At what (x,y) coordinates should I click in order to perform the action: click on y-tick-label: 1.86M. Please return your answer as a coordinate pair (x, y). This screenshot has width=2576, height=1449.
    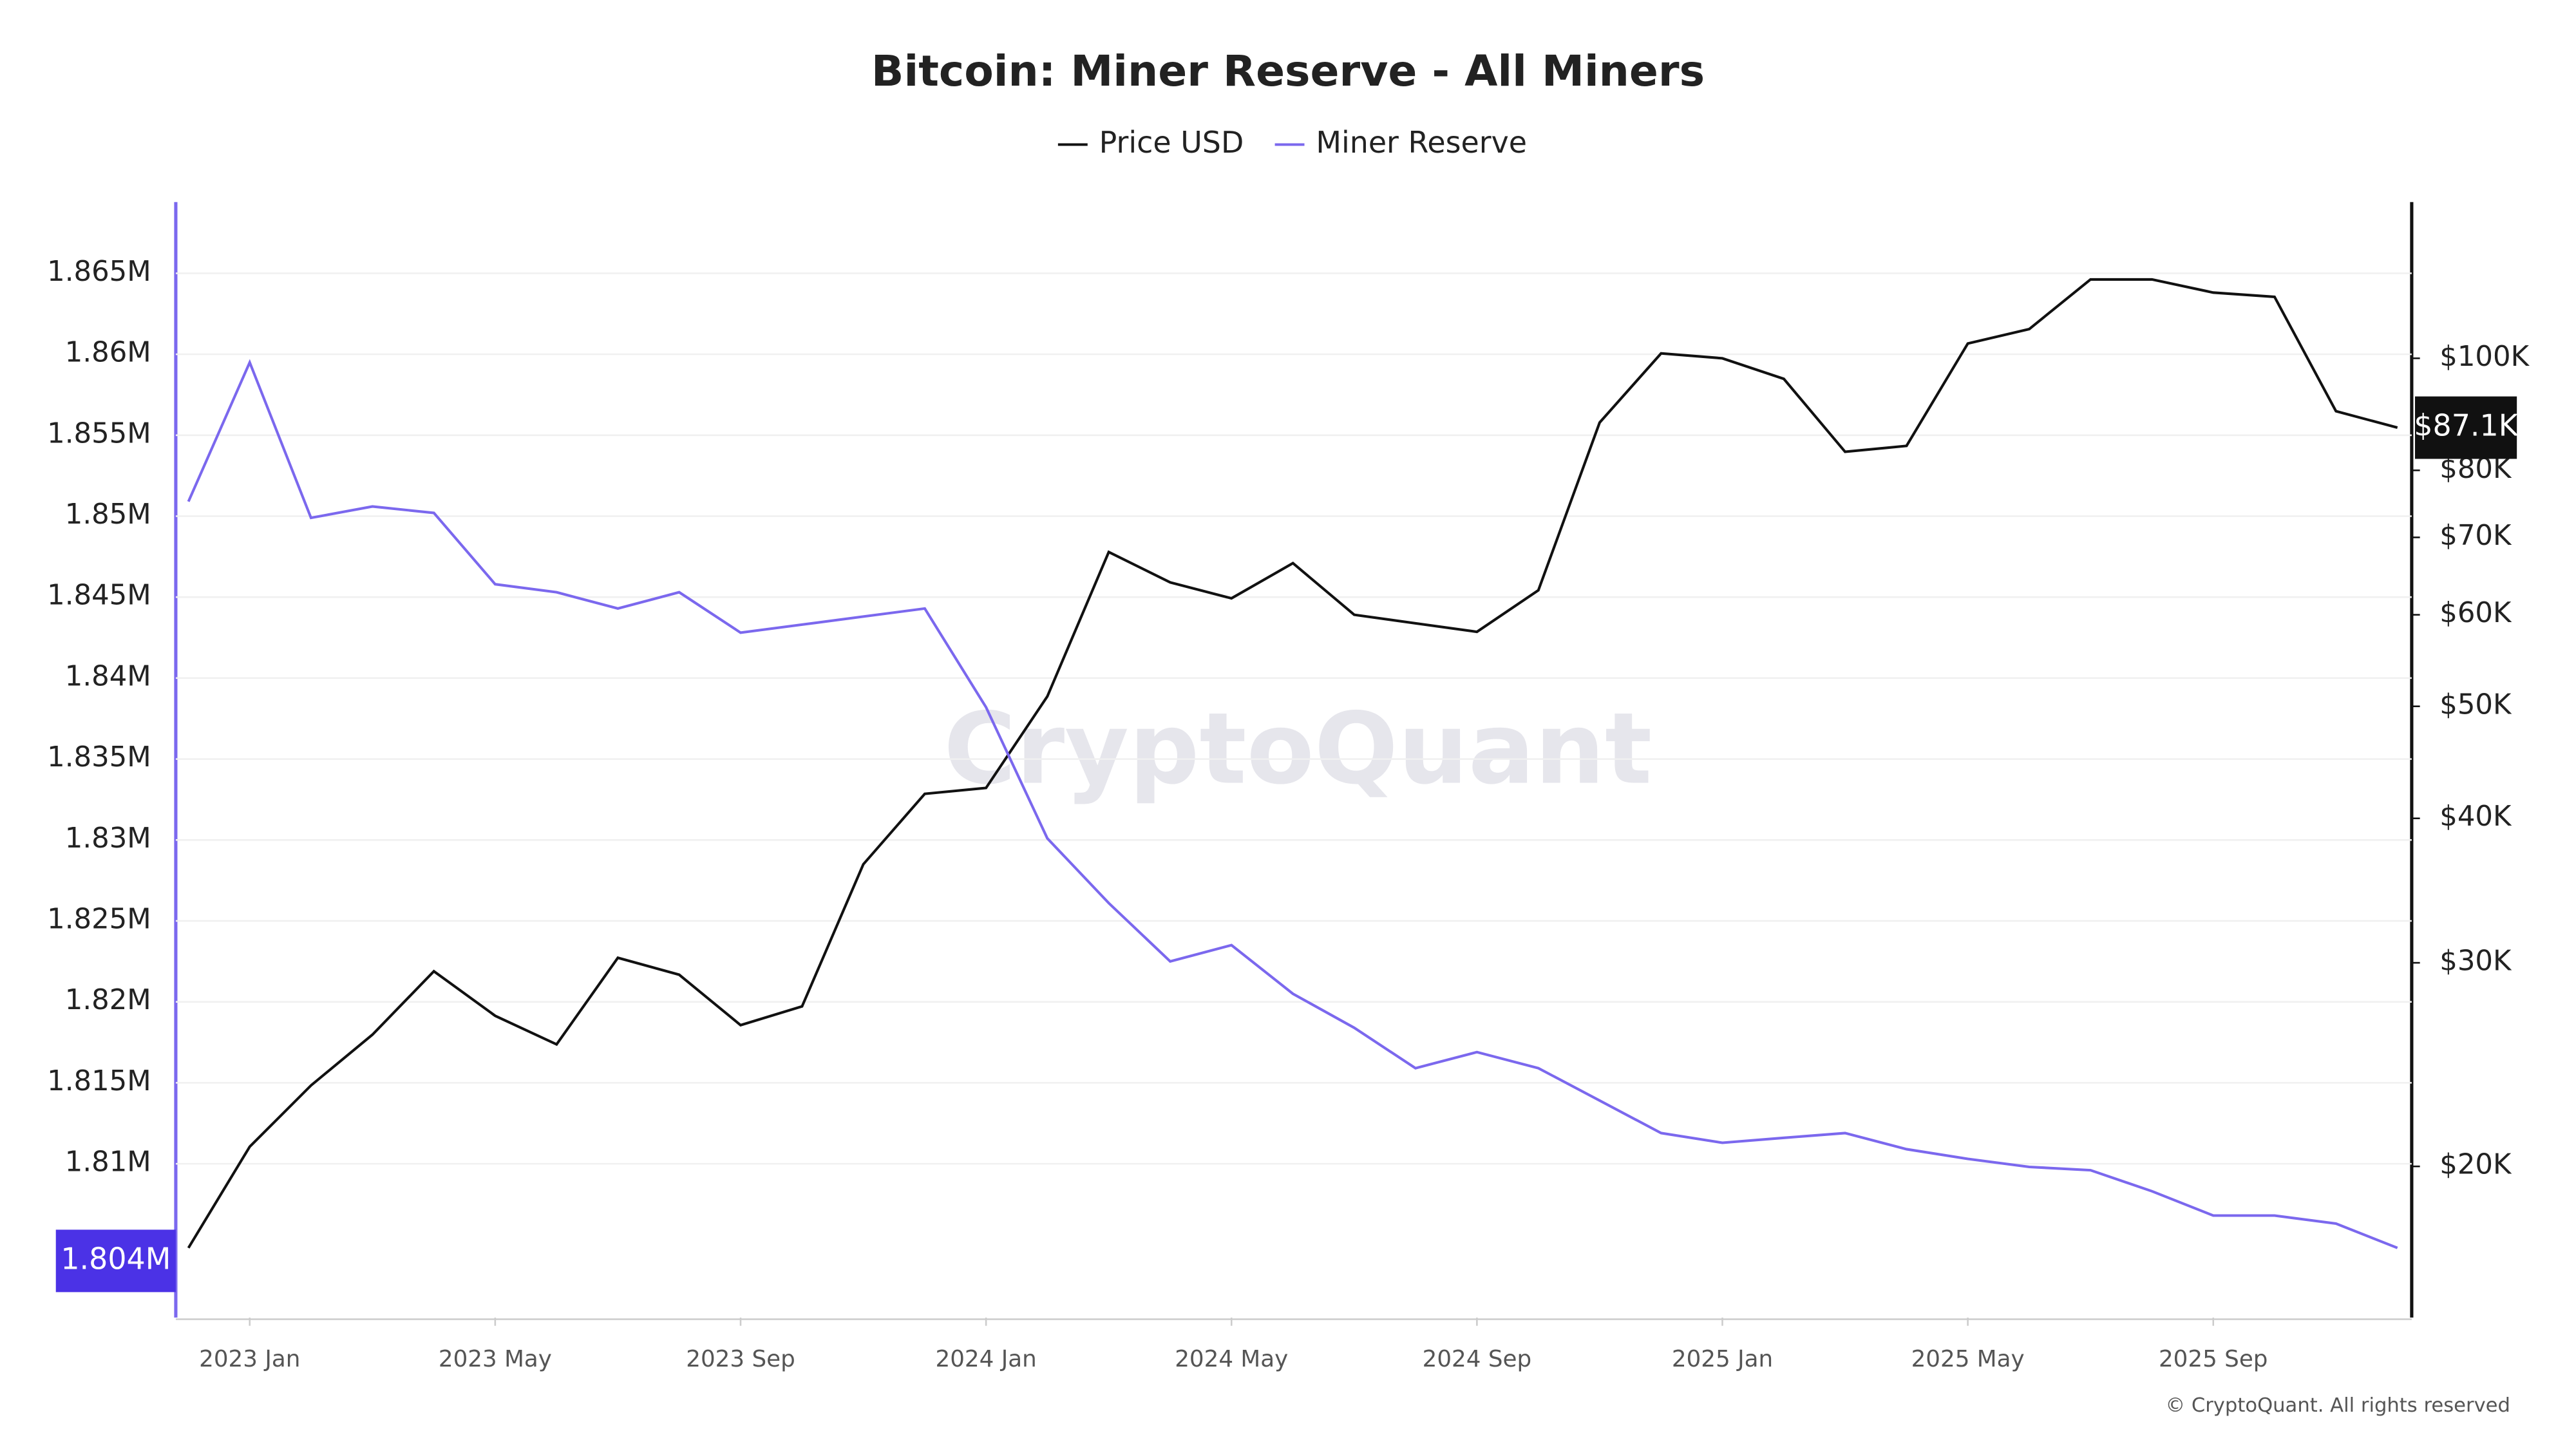
    Looking at the image, I should click on (108, 353).